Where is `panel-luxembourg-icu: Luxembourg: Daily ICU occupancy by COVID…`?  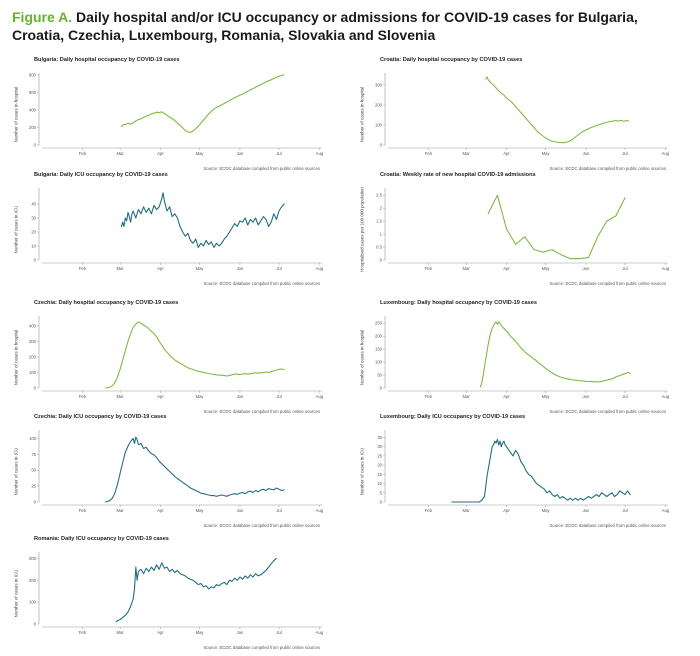 panel-luxembourg-icu: Luxembourg: Daily ICU occupancy by COVID… is located at coordinates (510, 473).